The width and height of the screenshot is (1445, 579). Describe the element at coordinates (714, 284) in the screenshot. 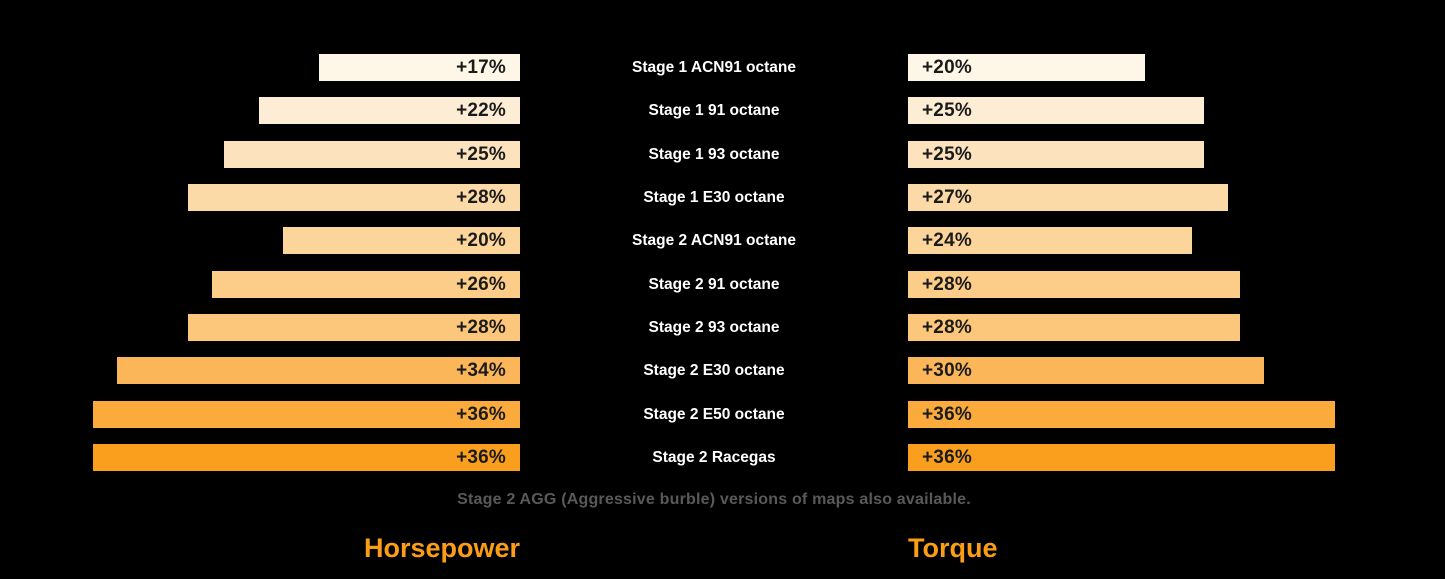

I see `category-label: Stage 2 91 octane` at that location.